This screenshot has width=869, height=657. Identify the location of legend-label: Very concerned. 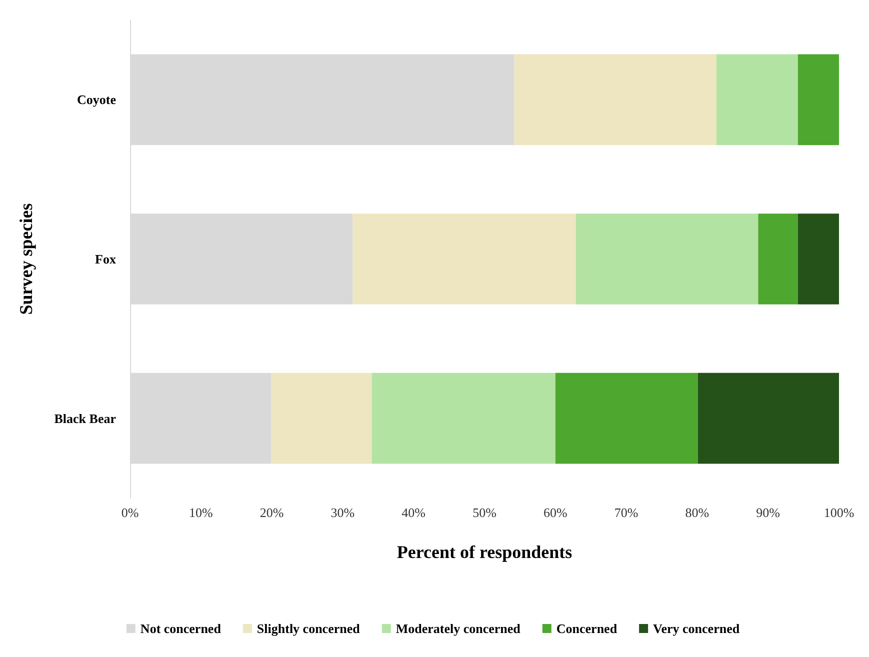
(696, 628).